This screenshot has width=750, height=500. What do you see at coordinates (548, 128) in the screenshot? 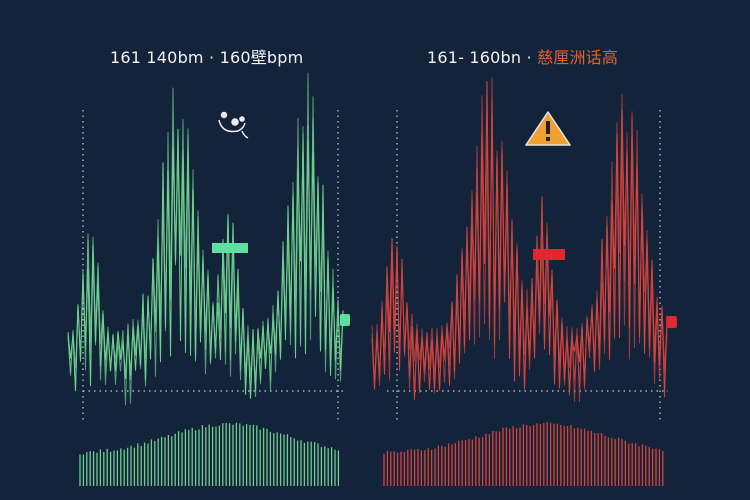
I see `warning-triangle-icon` at bounding box center [548, 128].